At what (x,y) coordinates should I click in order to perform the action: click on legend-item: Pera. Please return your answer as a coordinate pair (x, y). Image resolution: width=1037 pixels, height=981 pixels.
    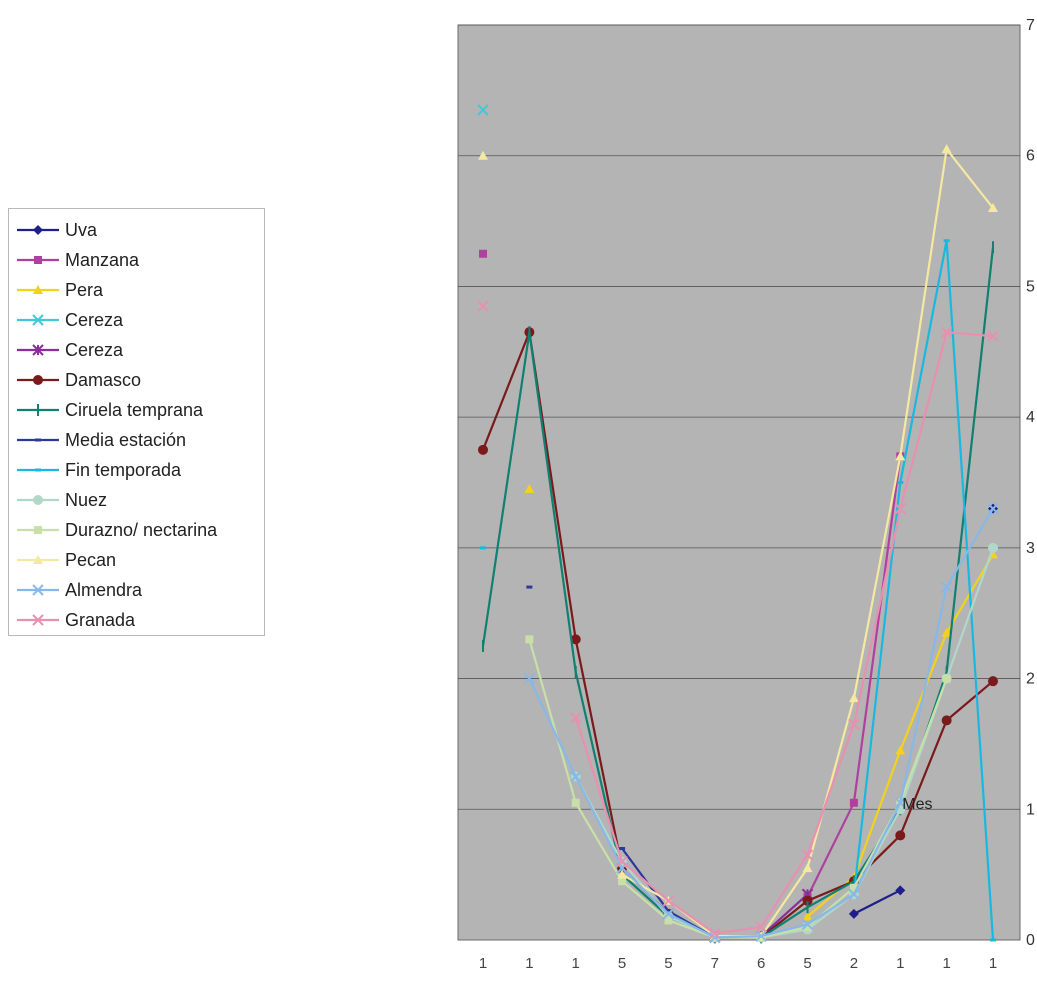
    Looking at the image, I should click on (138, 290).